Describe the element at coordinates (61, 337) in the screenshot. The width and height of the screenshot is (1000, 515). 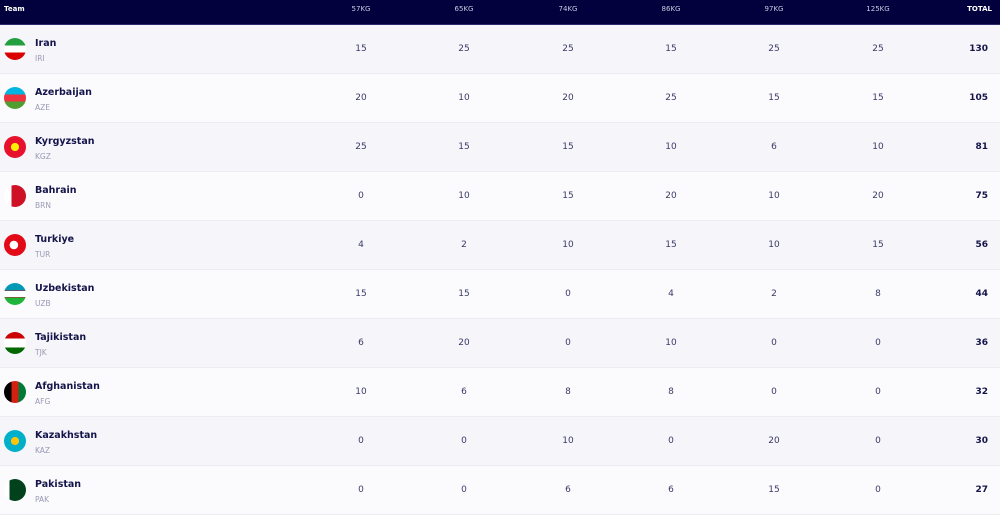
I see `team-name: Tajikistan` at that location.